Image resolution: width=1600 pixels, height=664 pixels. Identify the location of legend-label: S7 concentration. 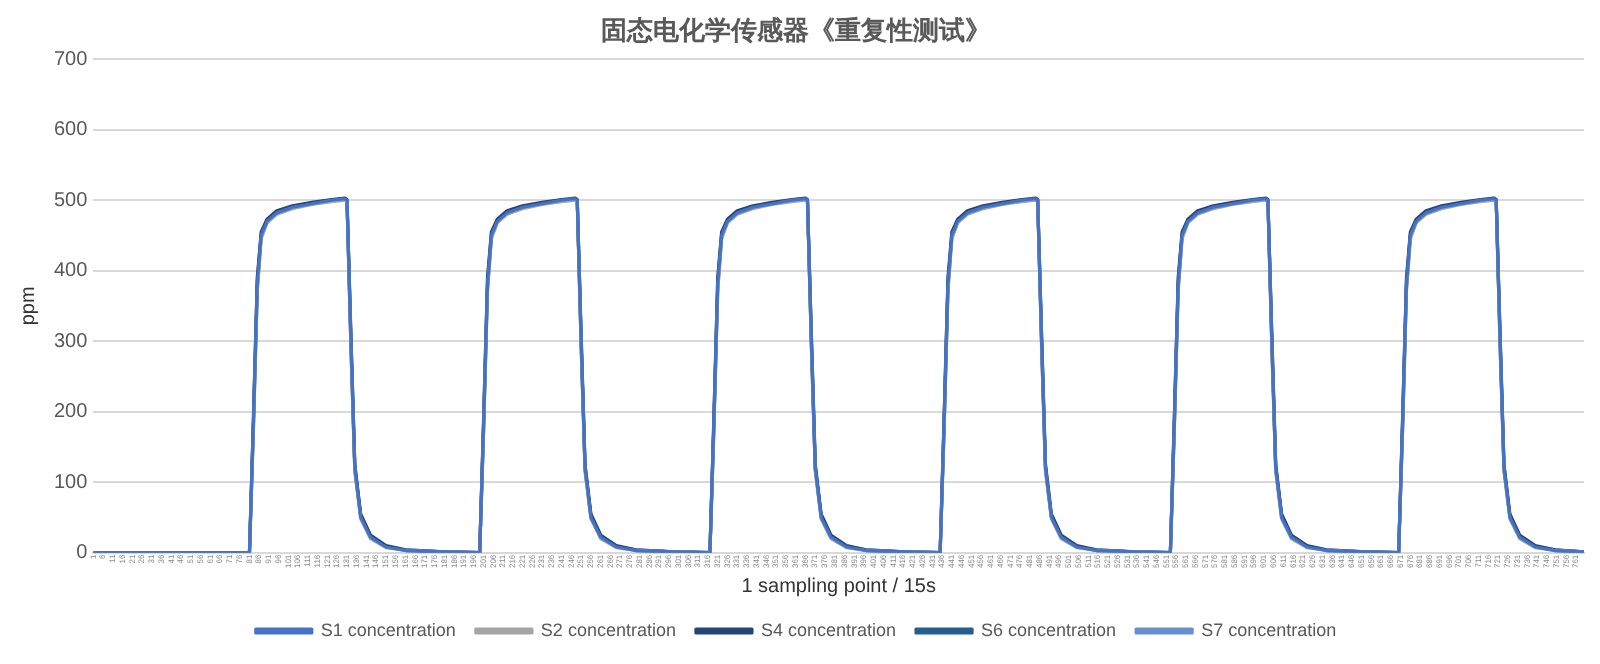
(1269, 629).